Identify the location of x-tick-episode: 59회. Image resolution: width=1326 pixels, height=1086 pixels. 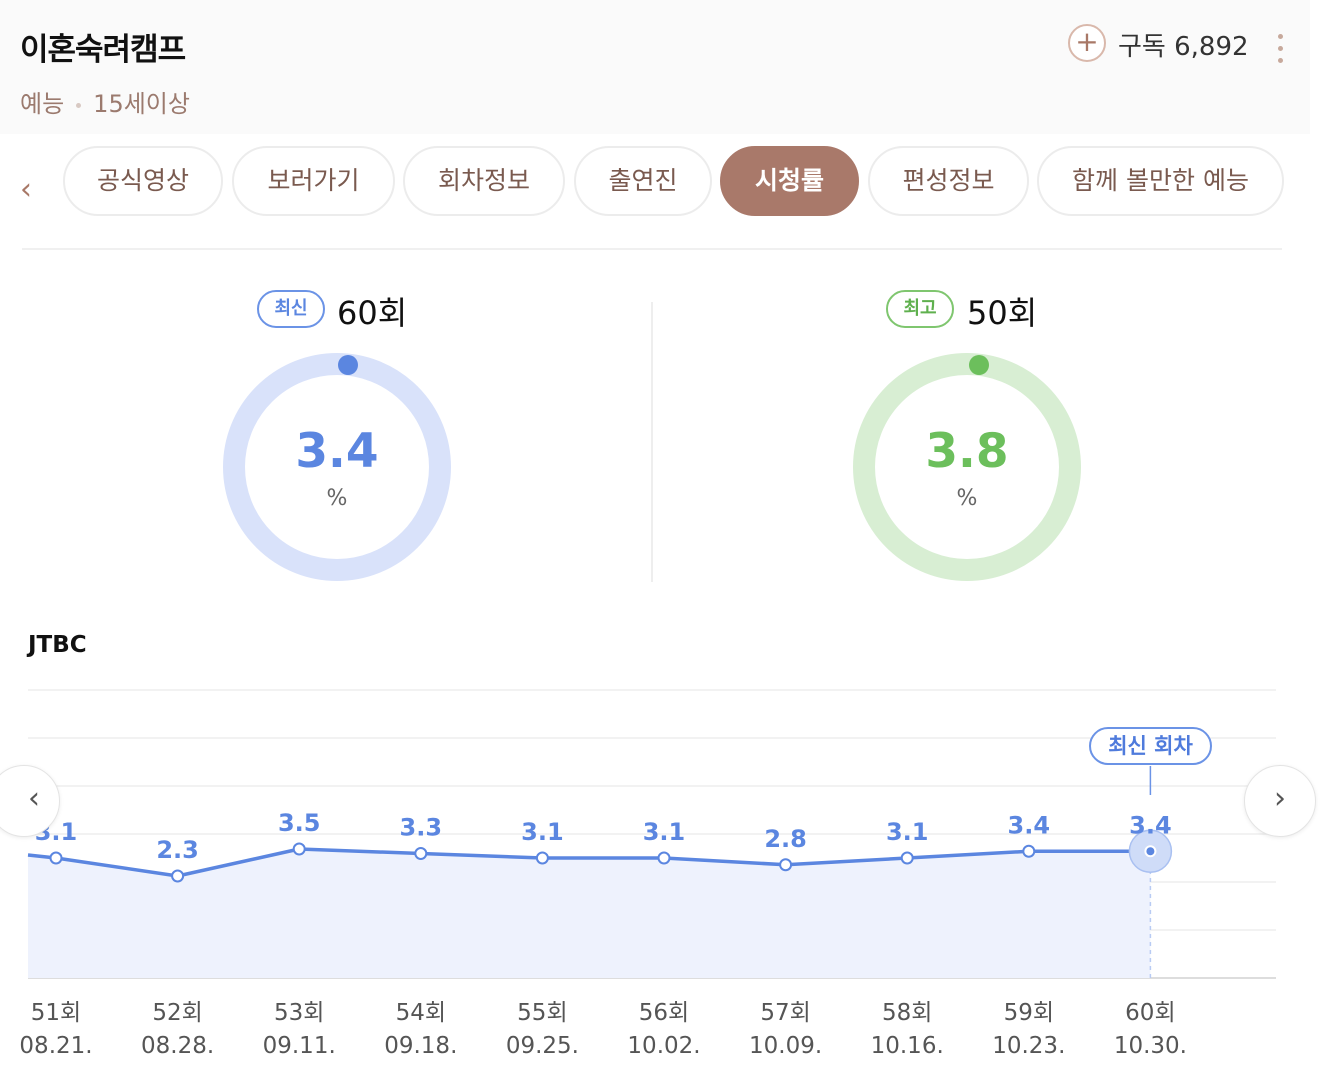
(1029, 1013).